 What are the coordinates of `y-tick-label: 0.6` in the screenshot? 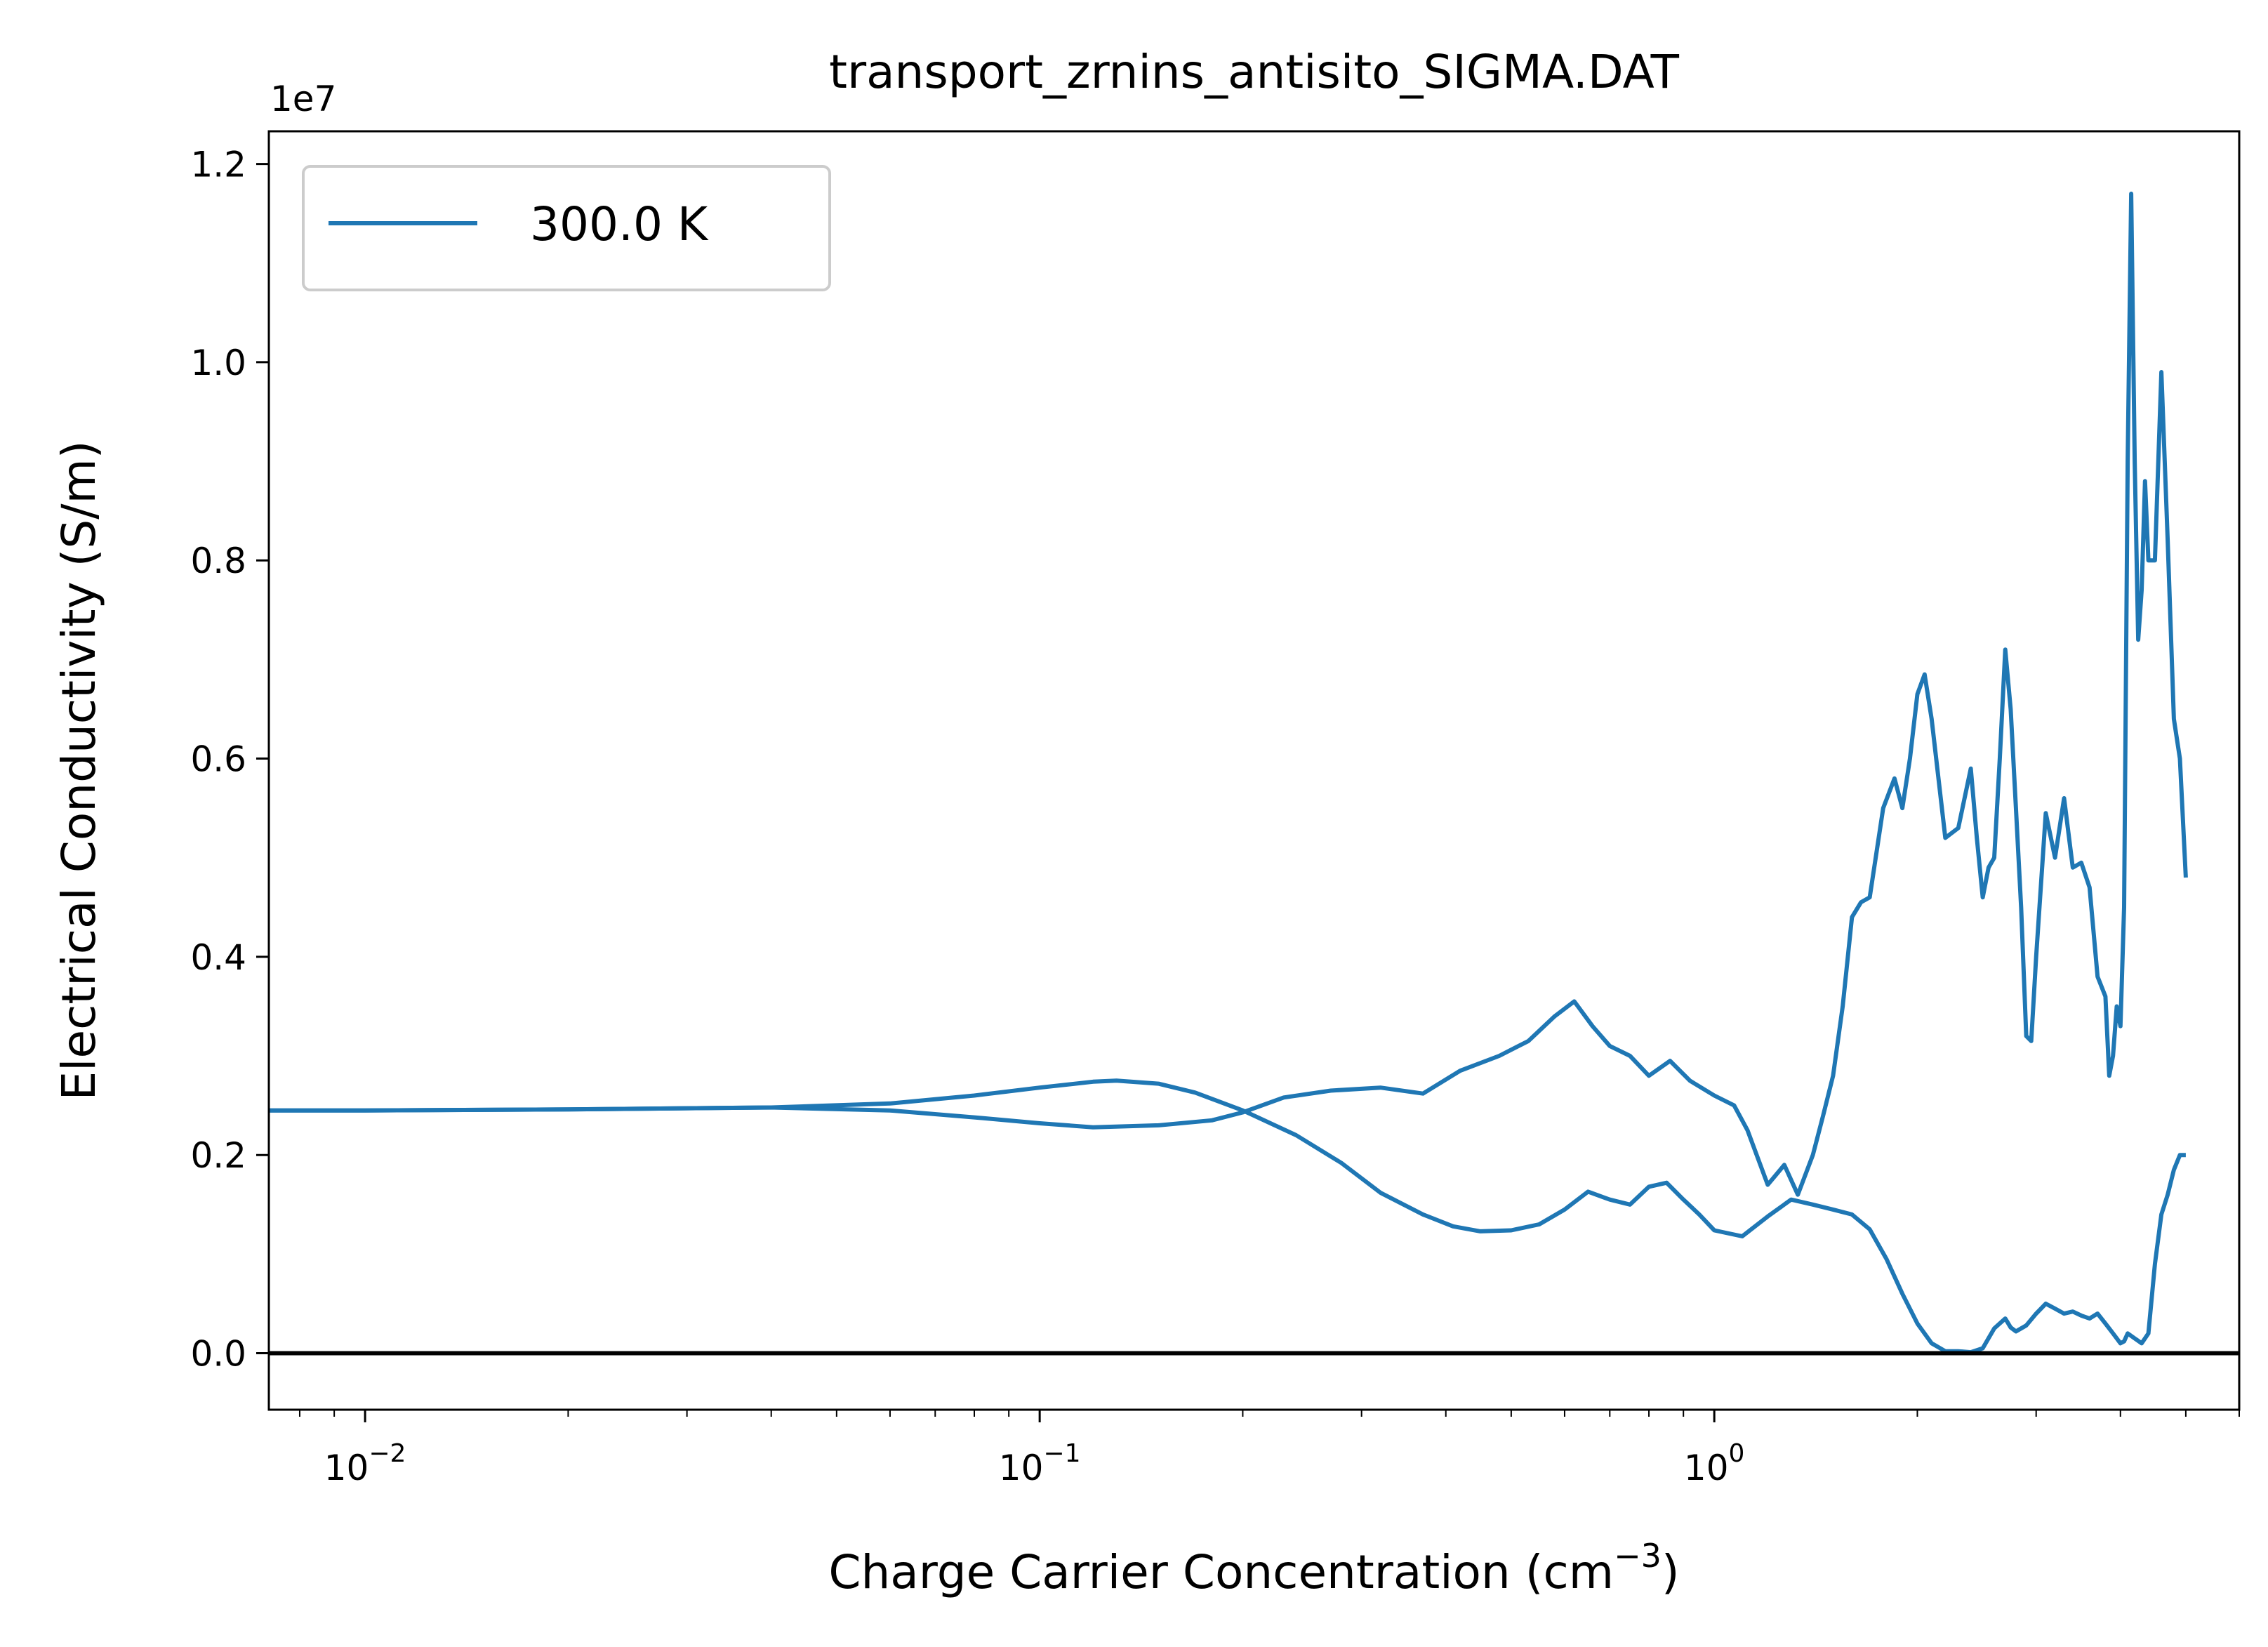 It's located at (218, 759).